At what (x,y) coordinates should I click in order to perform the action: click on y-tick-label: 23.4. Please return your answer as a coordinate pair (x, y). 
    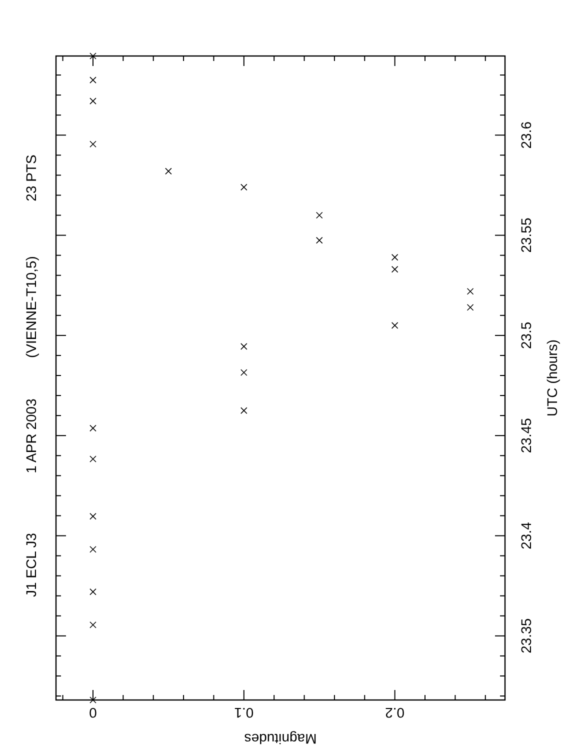
    Looking at the image, I should click on (526, 536).